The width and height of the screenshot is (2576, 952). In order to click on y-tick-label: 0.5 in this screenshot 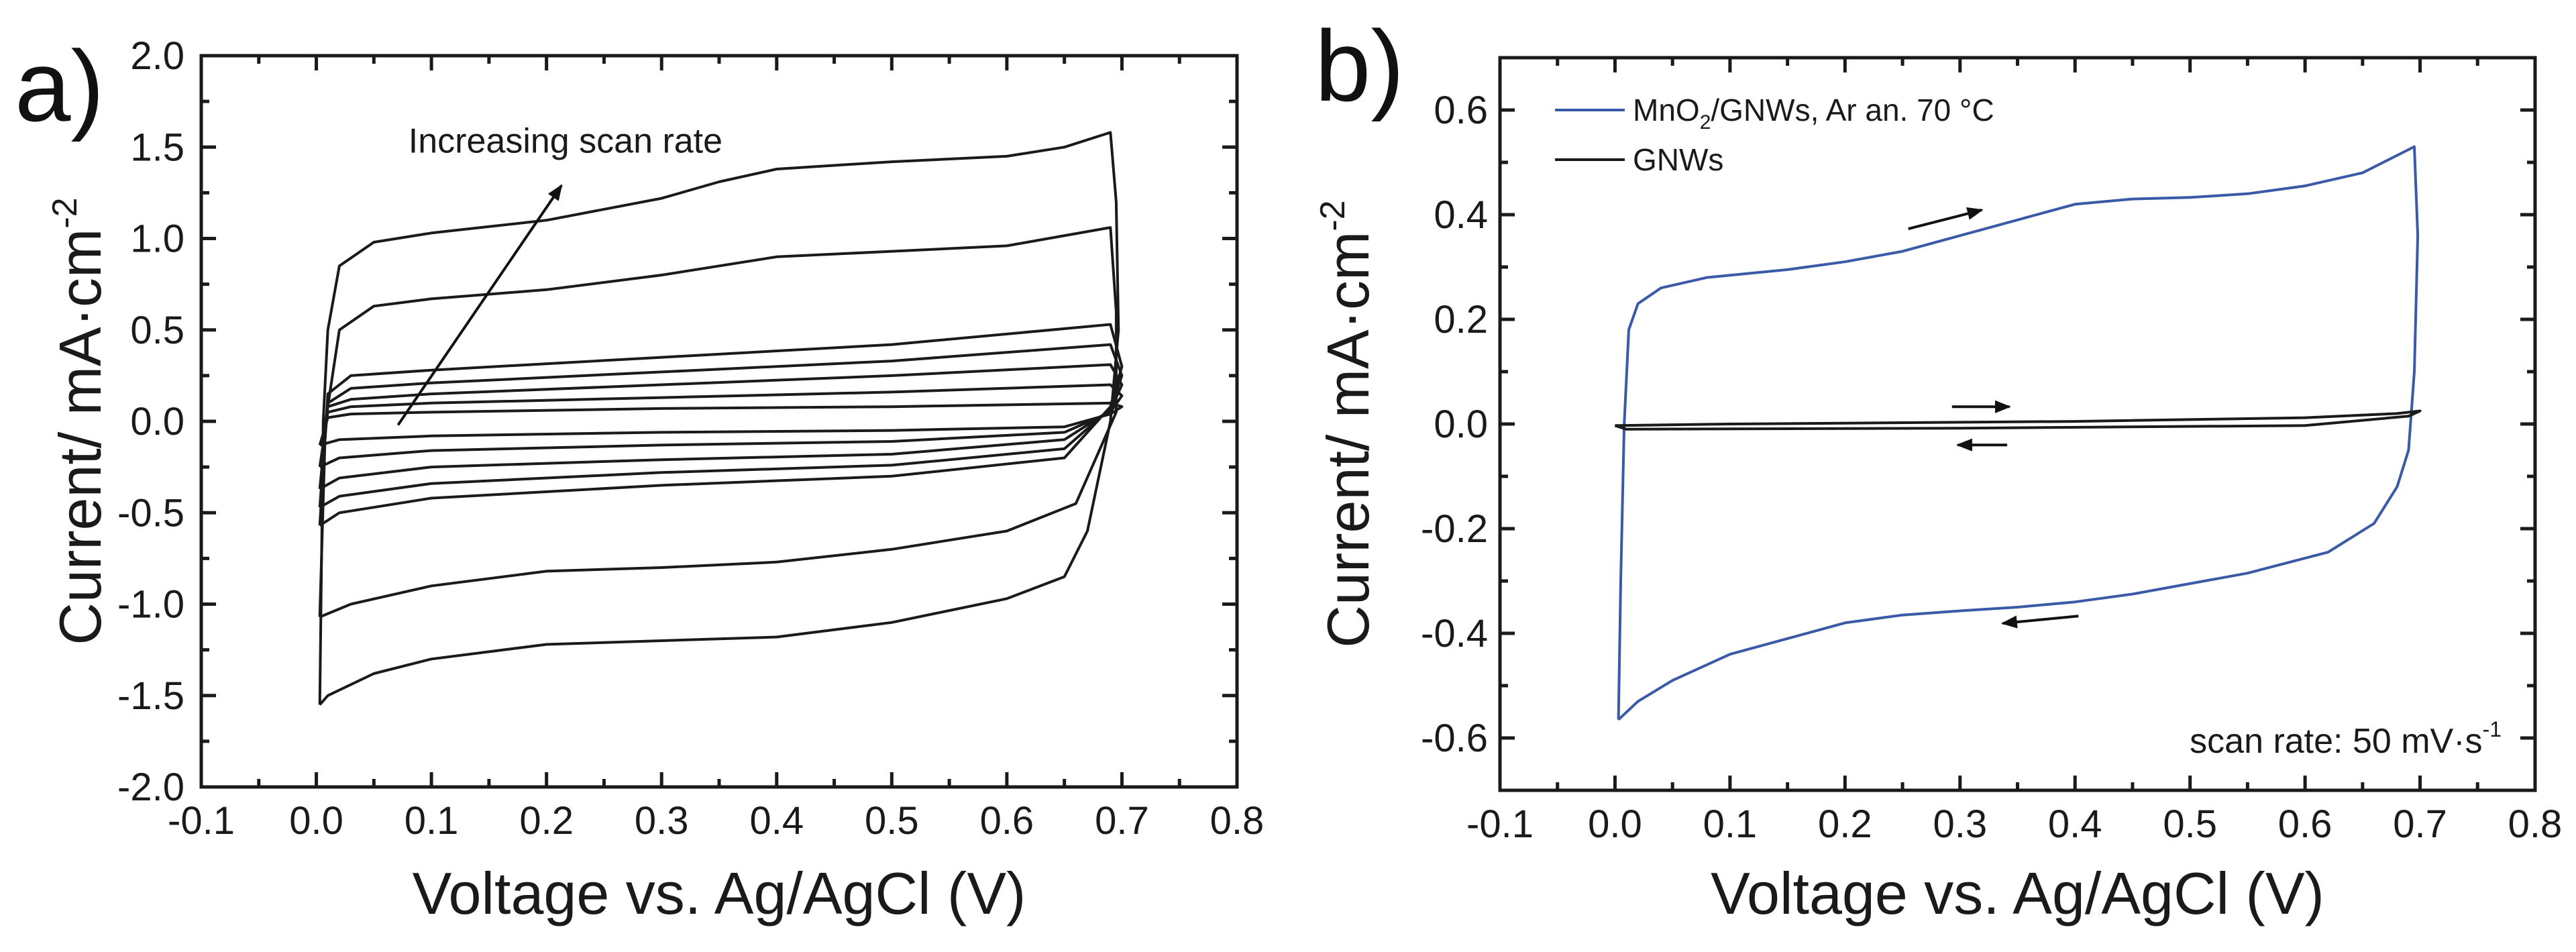, I will do `click(157, 330)`.